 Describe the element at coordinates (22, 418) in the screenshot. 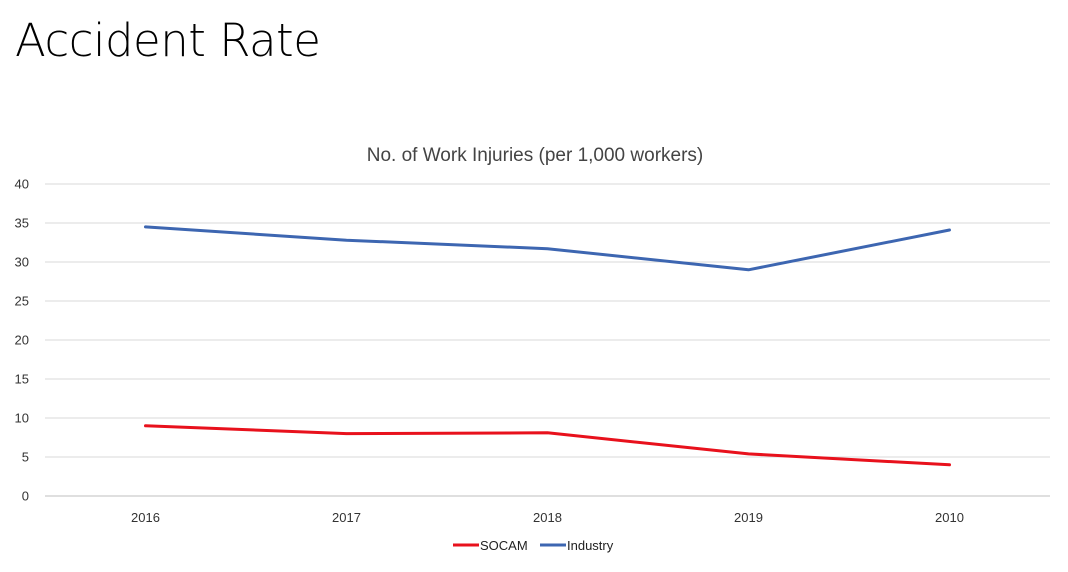

I see `y-tick-label: 10` at that location.